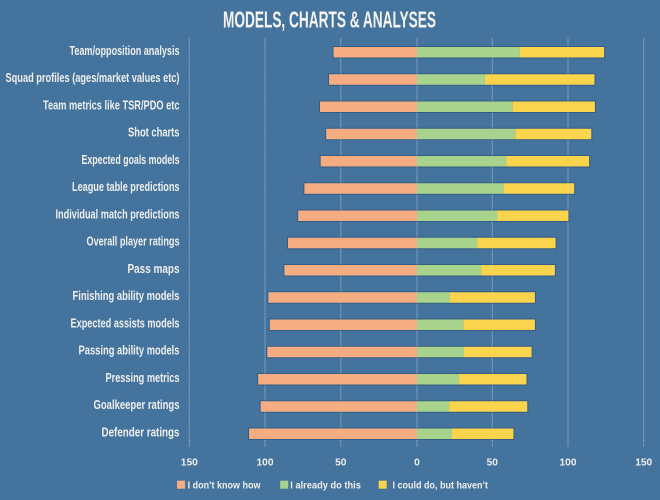 The width and height of the screenshot is (660, 500). What do you see at coordinates (154, 133) in the screenshot?
I see `svg-text: Shot charts` at bounding box center [154, 133].